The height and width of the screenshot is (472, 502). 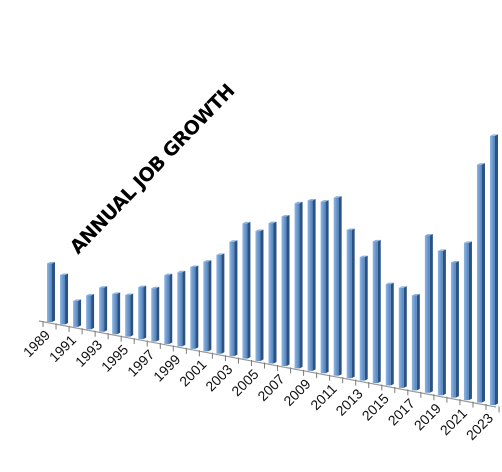 What do you see at coordinates (168, 308) in the screenshot?
I see `bar-1998` at bounding box center [168, 308].